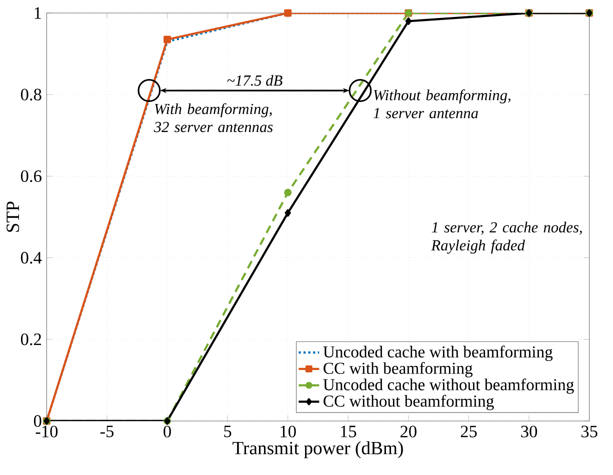 The height and width of the screenshot is (475, 613). Describe the element at coordinates (448, 386) in the screenshot. I see `legend-label: Uncoded cache without beamforming` at that location.